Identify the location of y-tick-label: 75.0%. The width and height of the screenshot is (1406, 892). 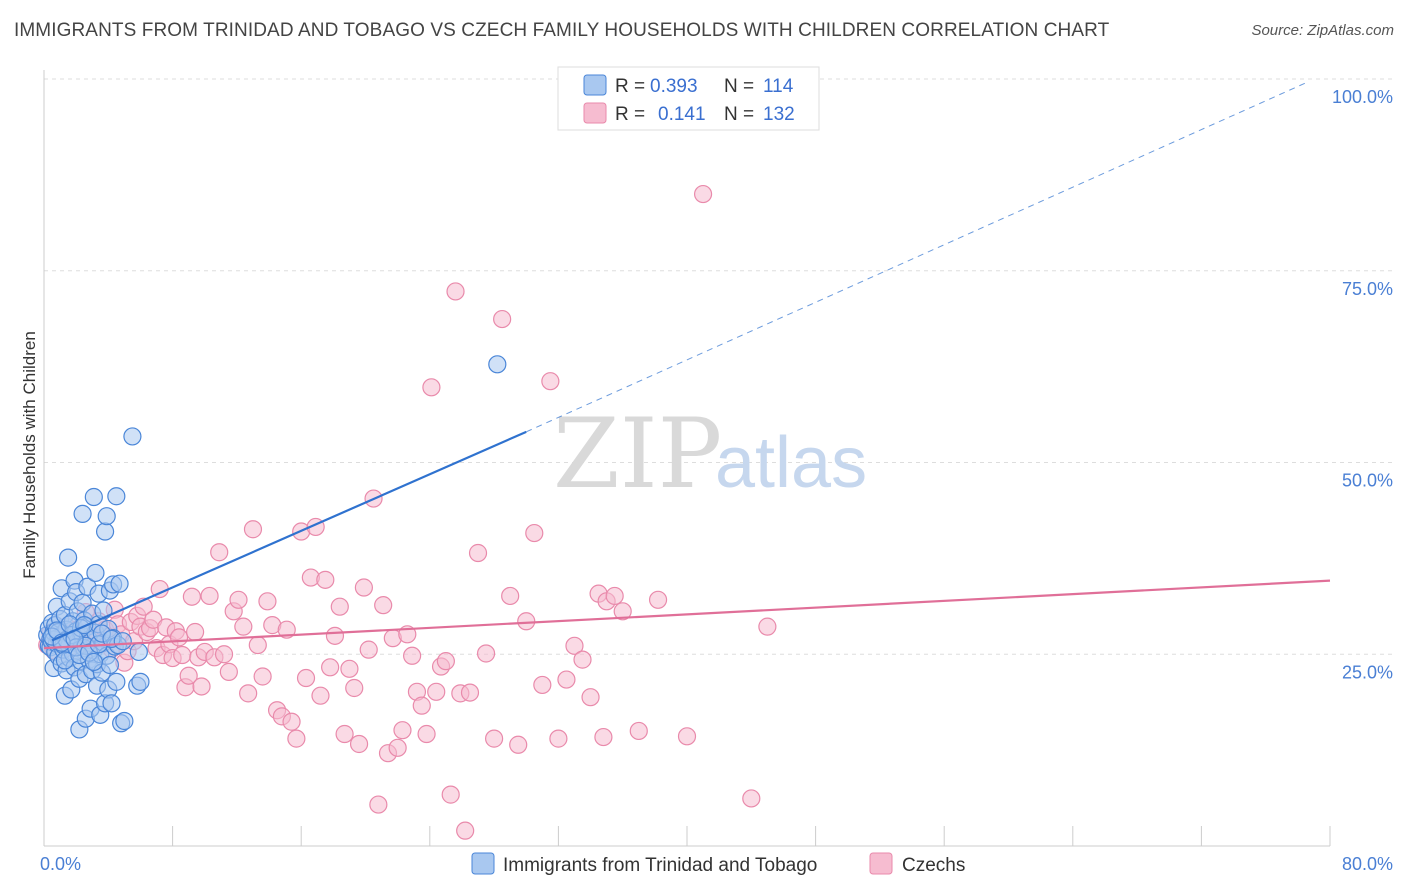
(1367, 289).